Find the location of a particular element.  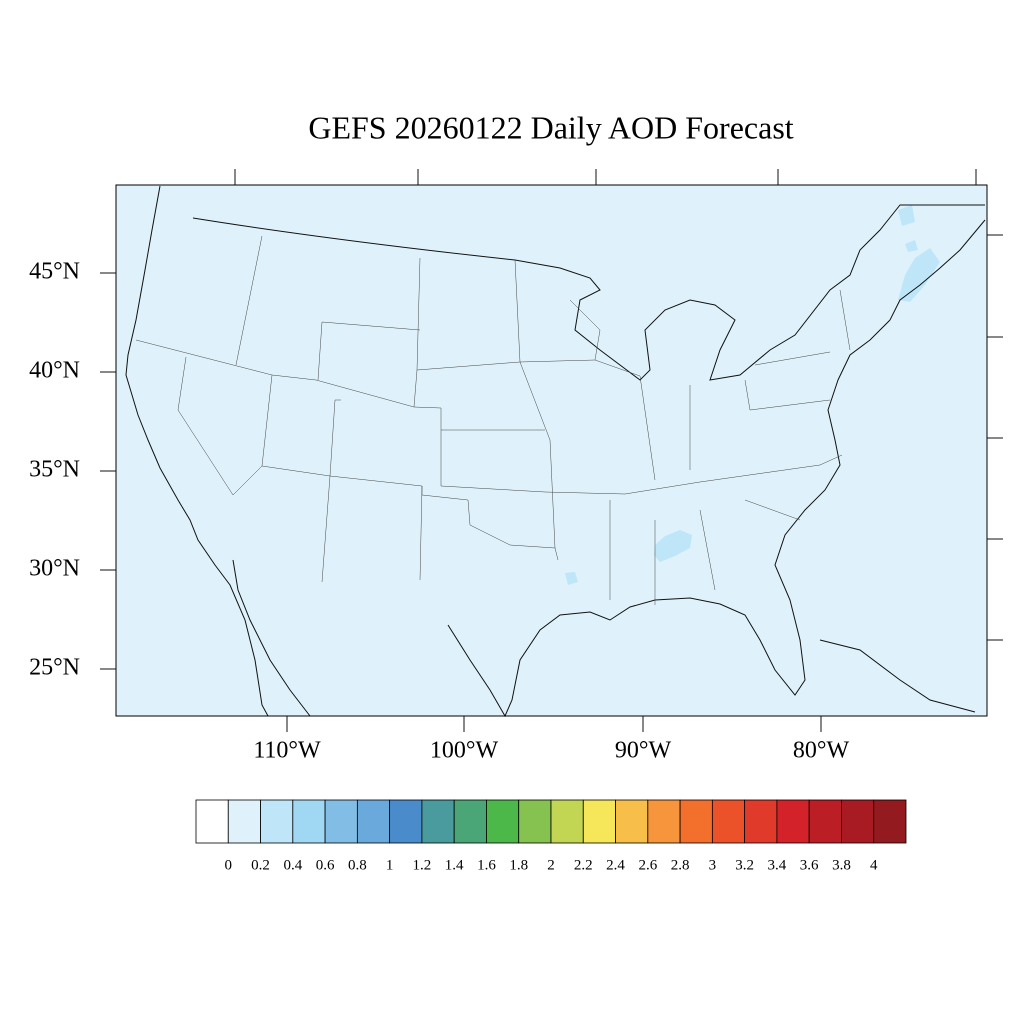

lat-label: 30°N is located at coordinates (54, 569).